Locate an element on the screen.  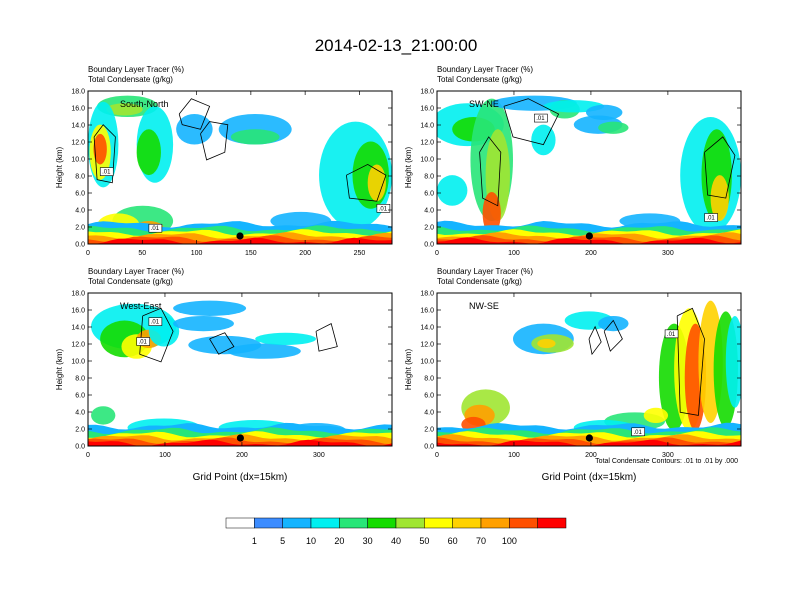
colorbar-label: 40 is located at coordinates (396, 541).